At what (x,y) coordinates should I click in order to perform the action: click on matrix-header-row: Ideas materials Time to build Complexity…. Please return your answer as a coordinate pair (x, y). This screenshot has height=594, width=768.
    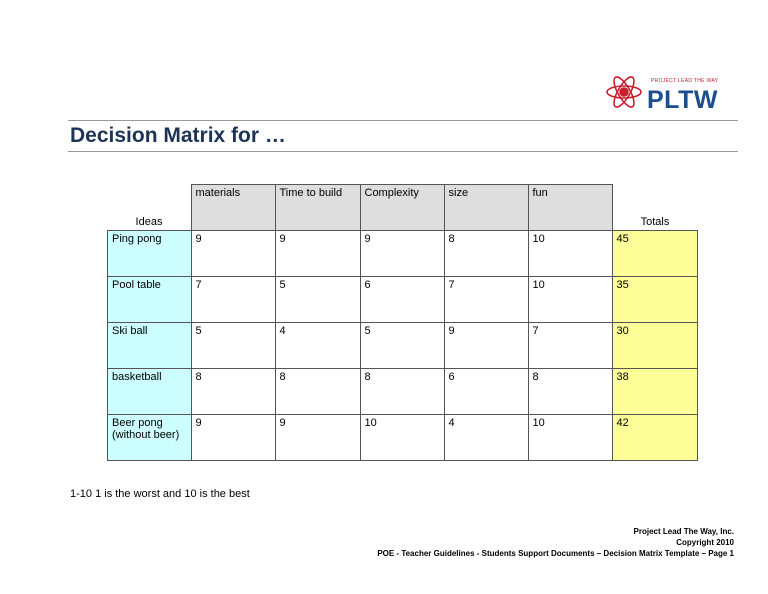
    Looking at the image, I should click on (403, 207).